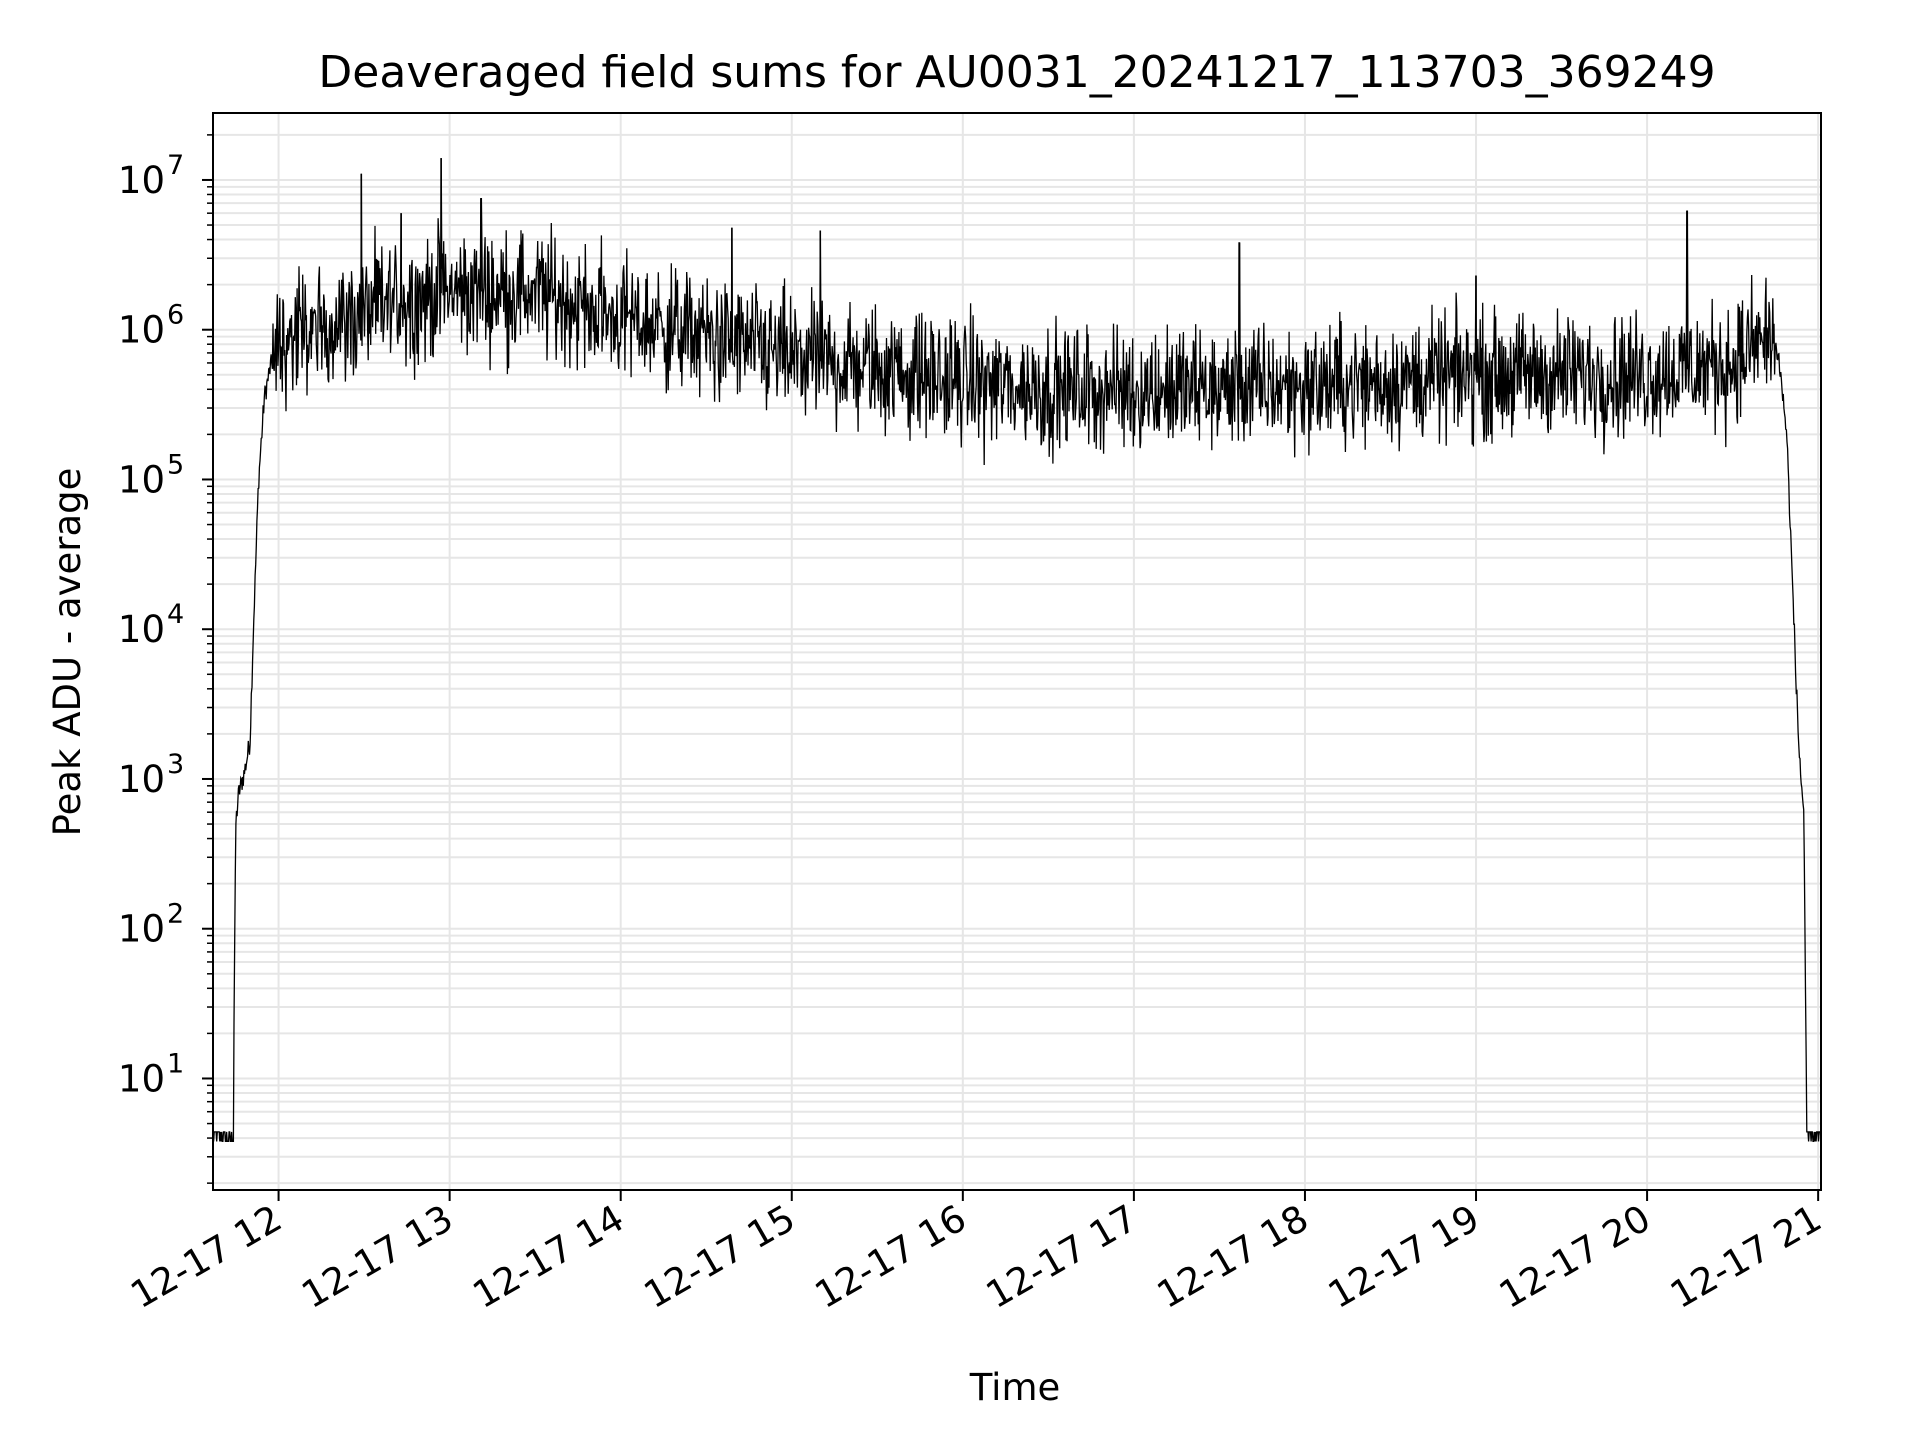  What do you see at coordinates (175, 764) in the screenshot?
I see `y-tick-exponent: 3` at bounding box center [175, 764].